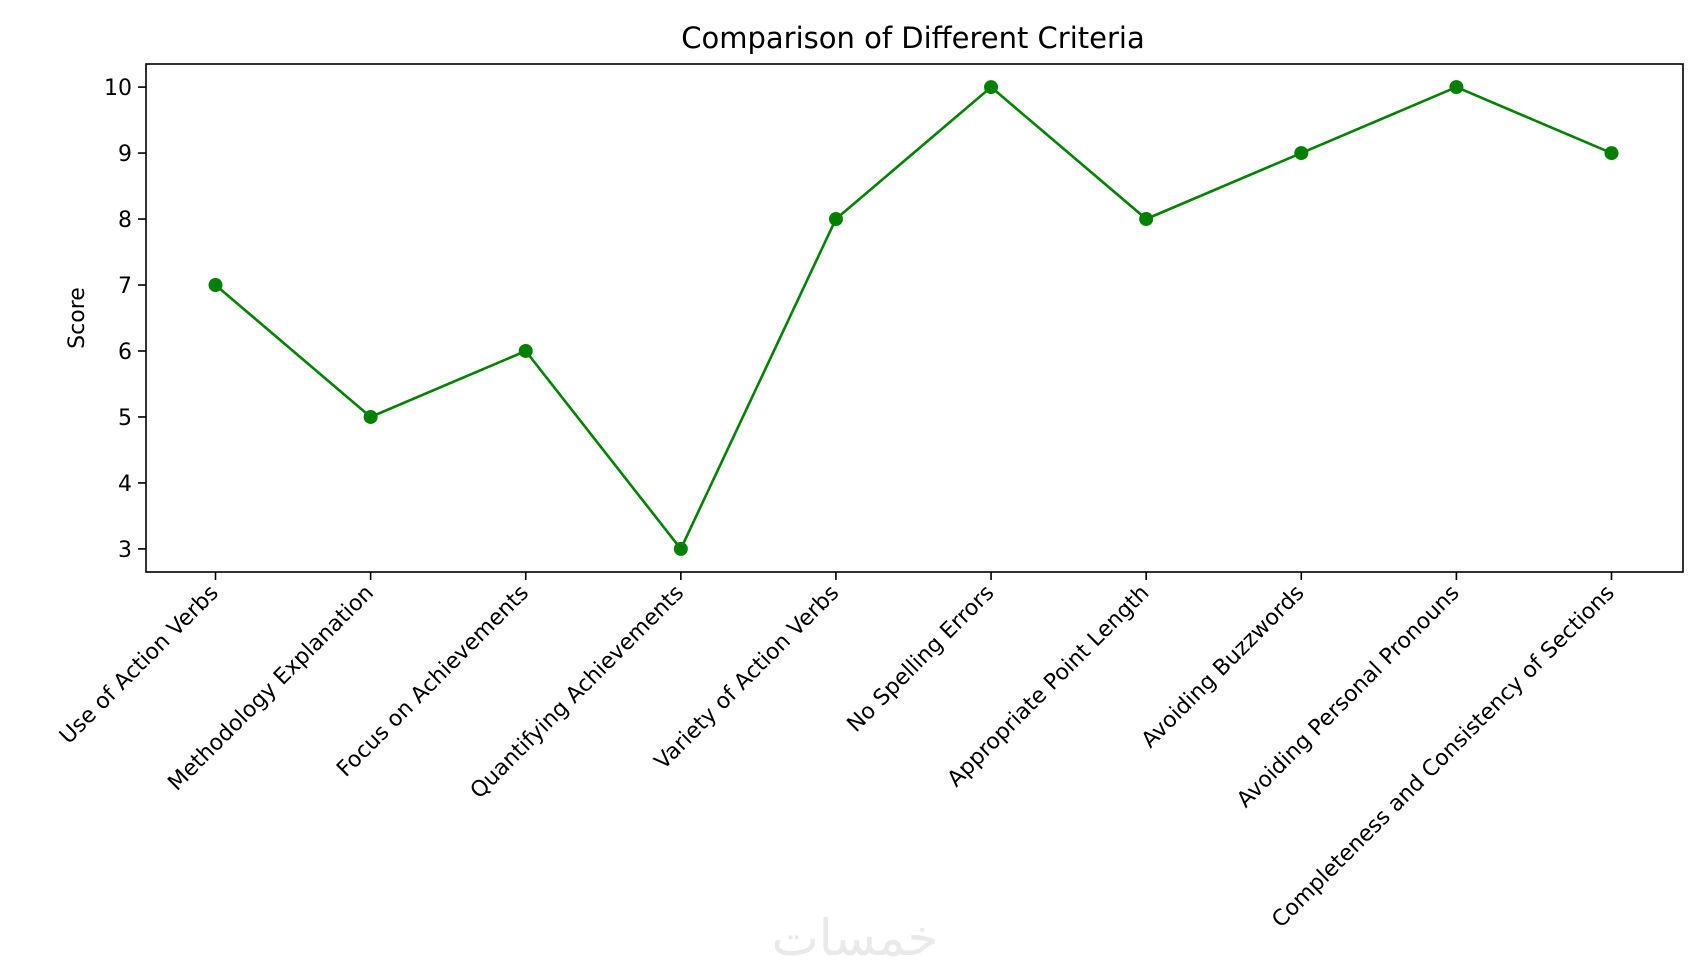 Image resolution: width=1700 pixels, height=970 pixels. What do you see at coordinates (125, 220) in the screenshot?
I see `y-tick-label: 8` at bounding box center [125, 220].